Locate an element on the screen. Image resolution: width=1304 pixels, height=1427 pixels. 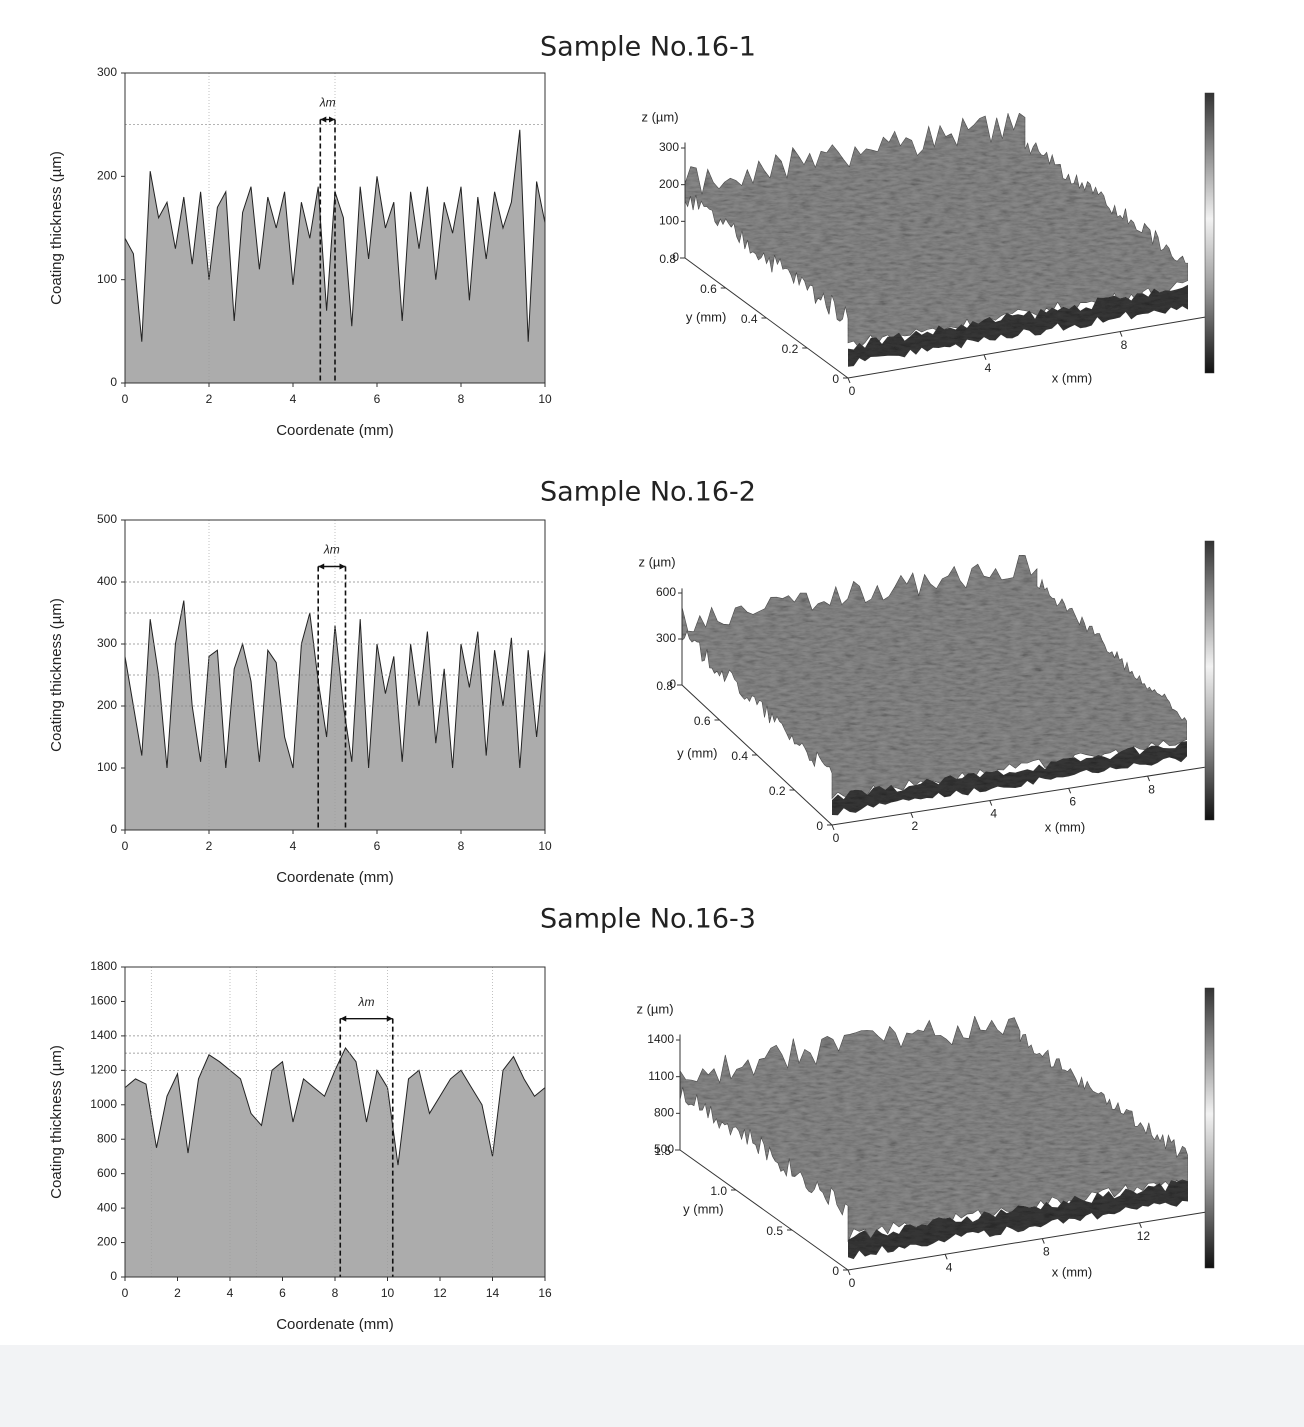
z-tick-label: 500 is located at coordinates (664, 1149).